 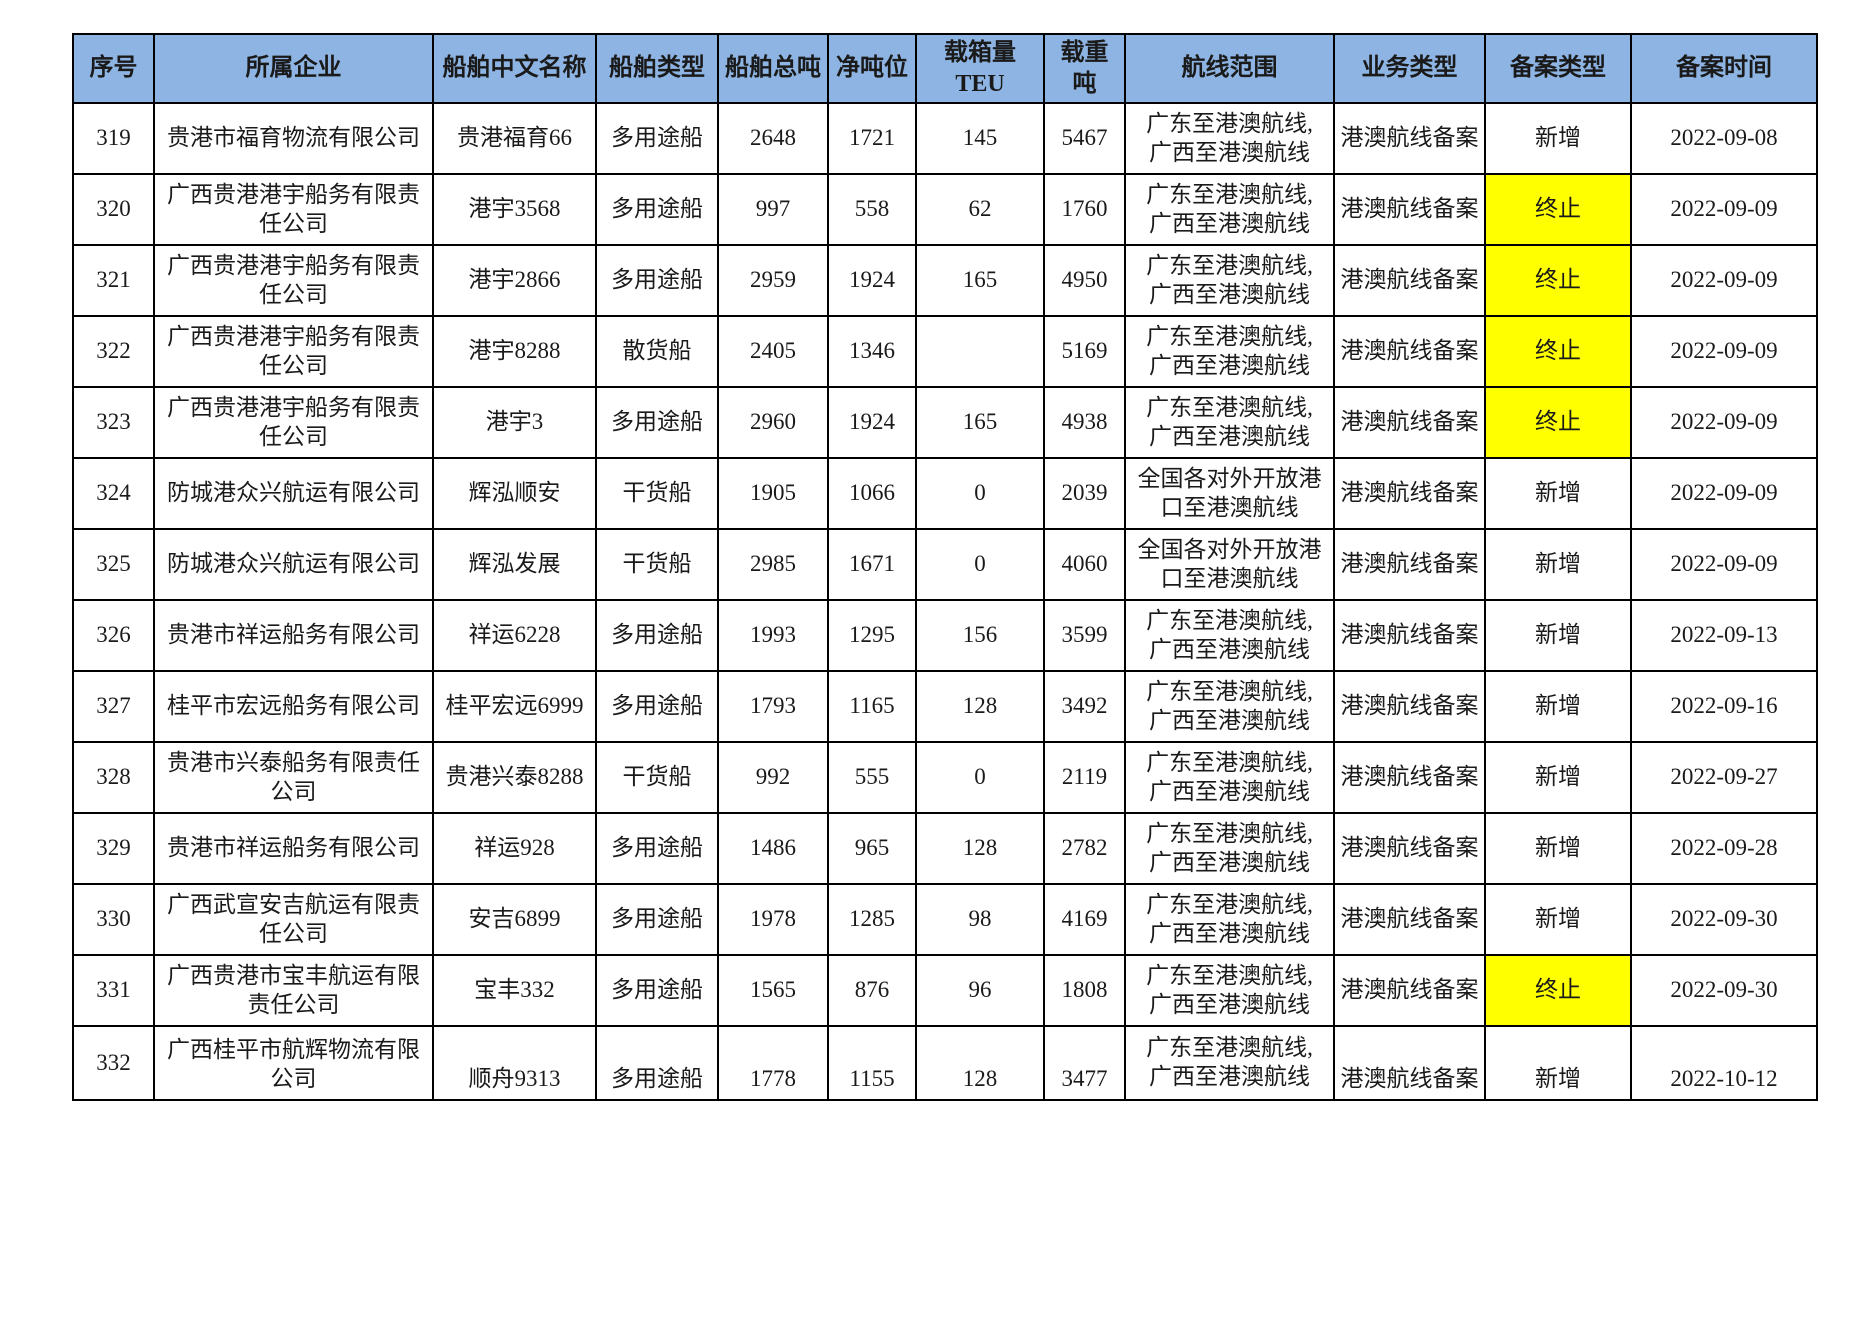 I want to click on cell-gross-tonnage: 2959, so click(x=773, y=280).